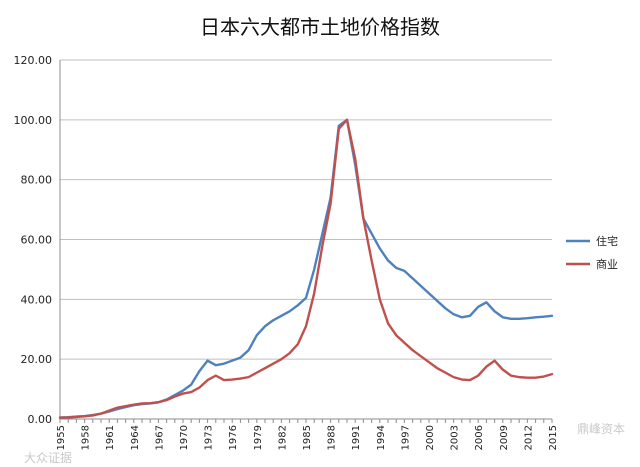 The width and height of the screenshot is (640, 467). Describe the element at coordinates (430, 437) in the screenshot. I see `x-tick-label: 2000` at that location.